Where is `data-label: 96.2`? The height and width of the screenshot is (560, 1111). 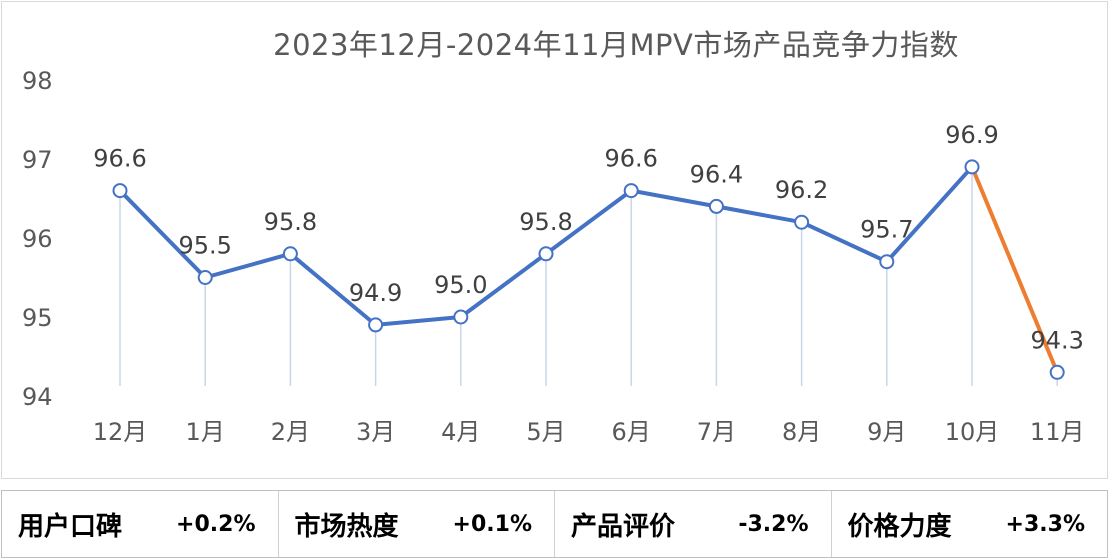
data-label: 96.2 is located at coordinates (801, 190).